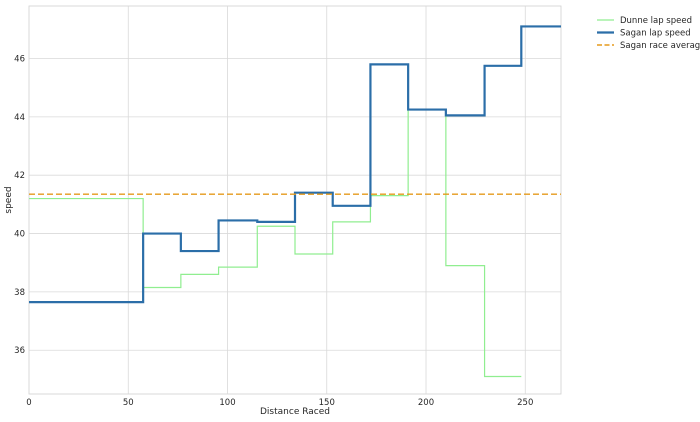  I want to click on x-axis-label: Distance Raced, so click(295, 412).